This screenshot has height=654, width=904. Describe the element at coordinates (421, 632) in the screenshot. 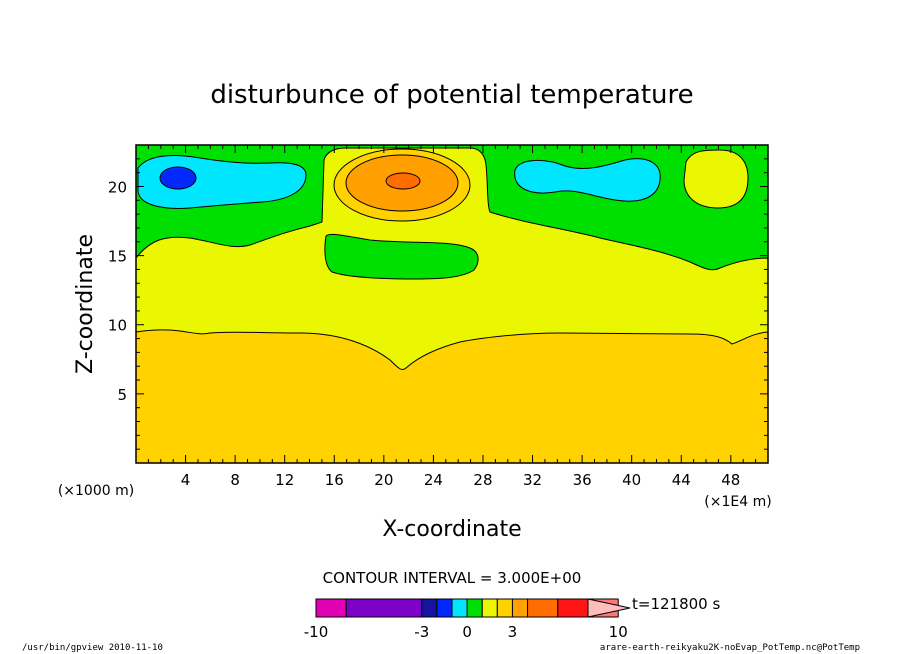

I see `colorbar-label: -3` at that location.